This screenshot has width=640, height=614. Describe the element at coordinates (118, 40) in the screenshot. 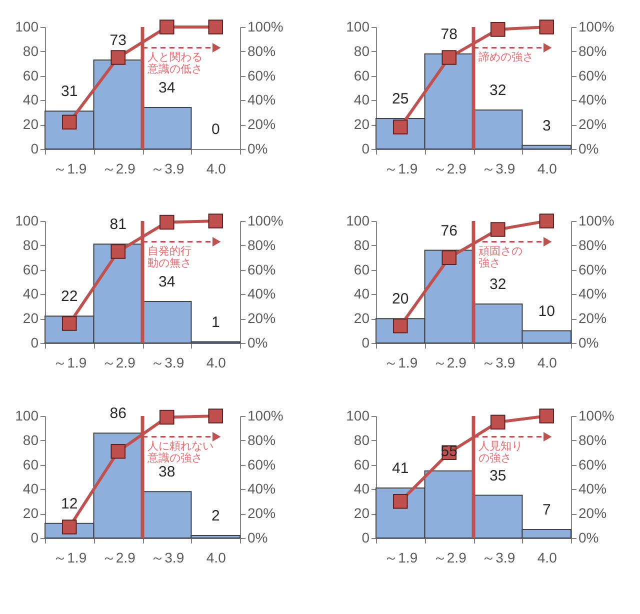

I see `data-label: 73` at that location.